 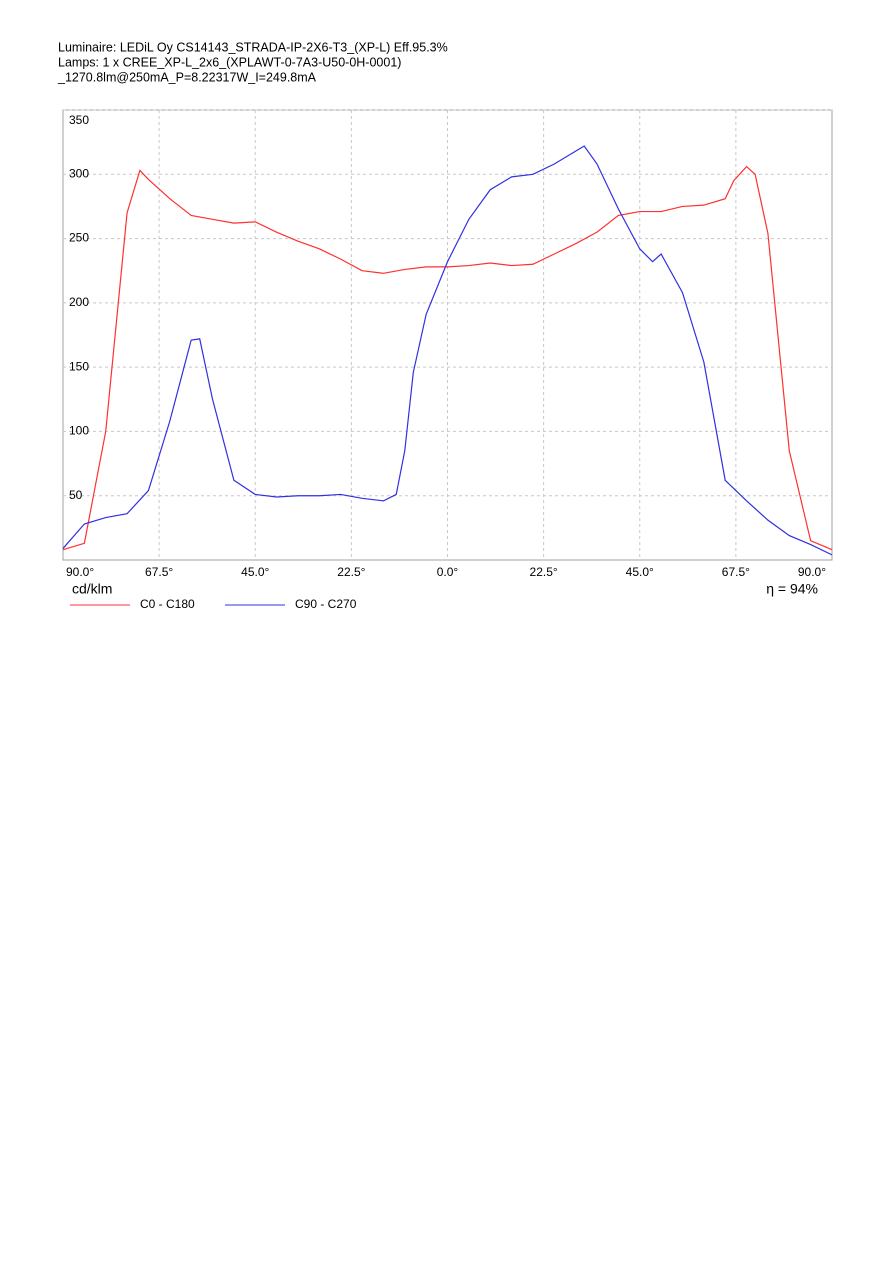 What do you see at coordinates (79, 366) in the screenshot?
I see `y-tick-label: 150` at bounding box center [79, 366].